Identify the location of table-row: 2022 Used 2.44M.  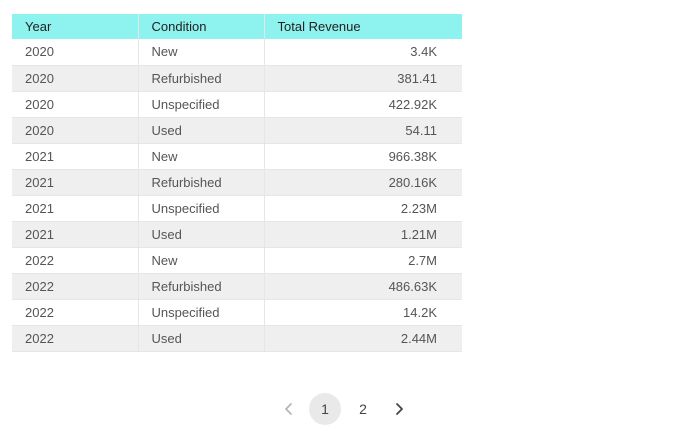
(237, 338).